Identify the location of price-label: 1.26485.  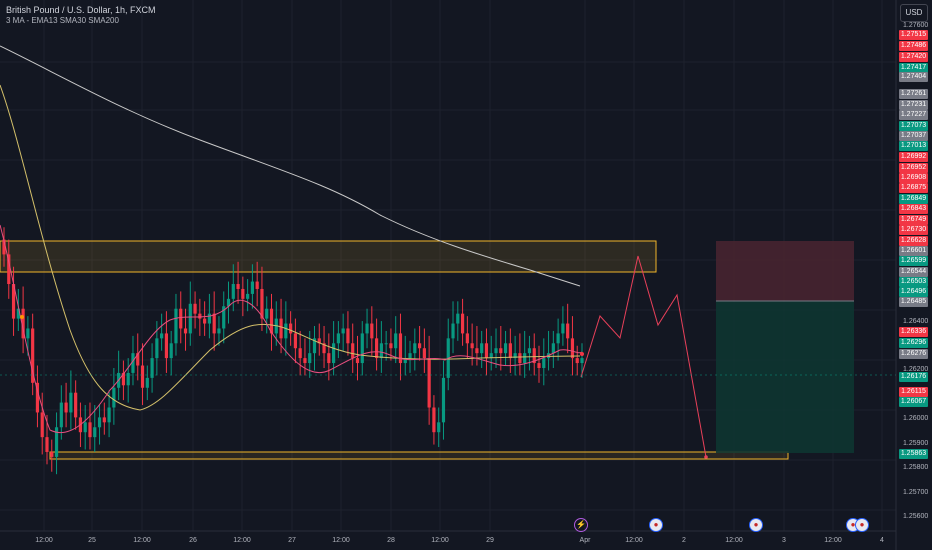
(913, 302).